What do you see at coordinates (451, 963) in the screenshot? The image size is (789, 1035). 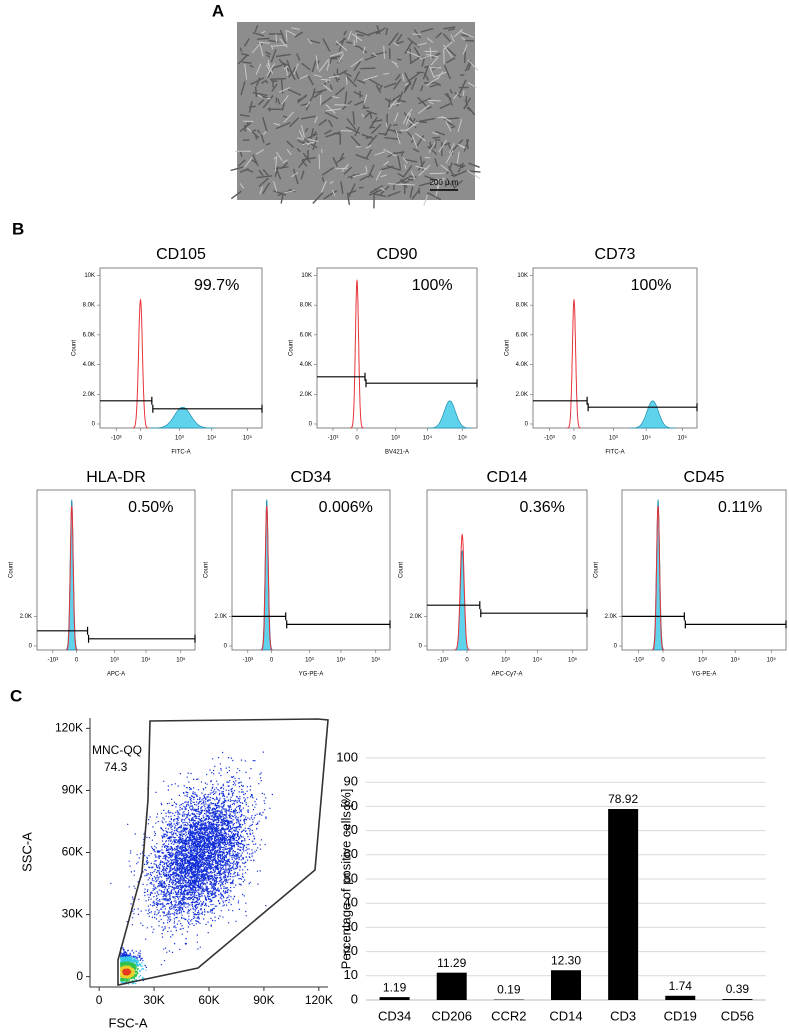 I see `value-label: 11.29` at bounding box center [451, 963].